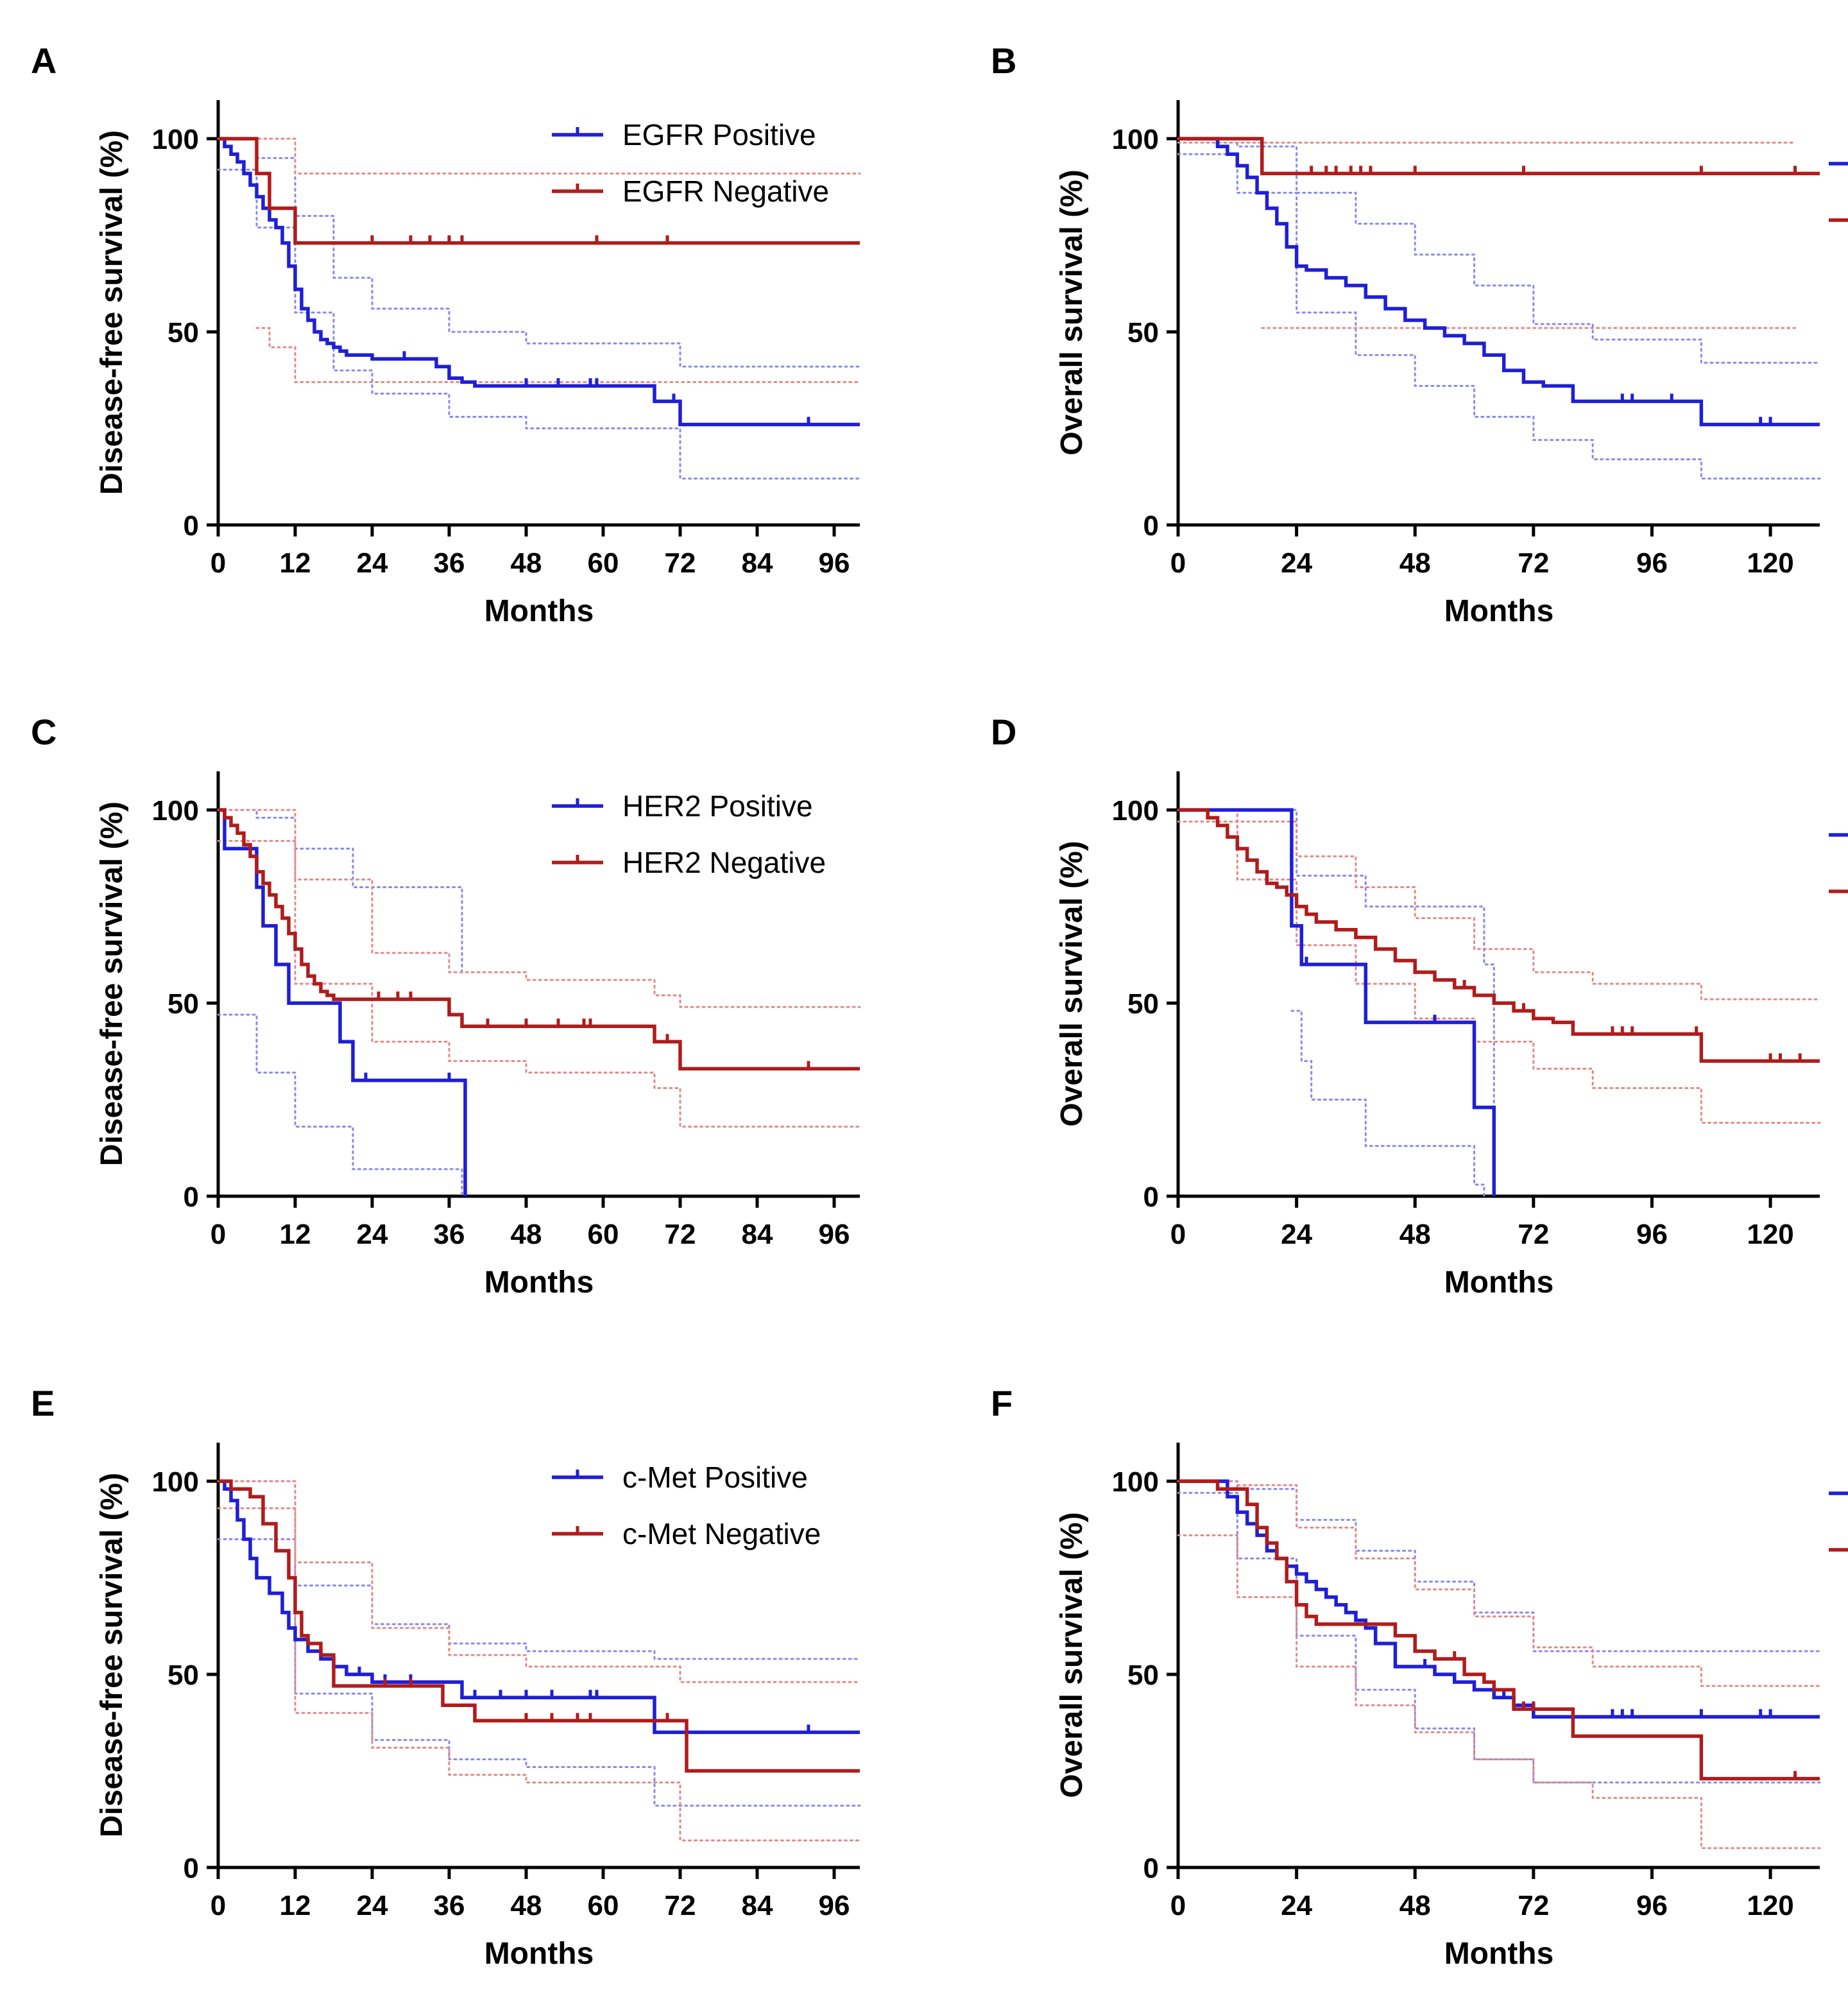 The image size is (1848, 2008). Describe the element at coordinates (724, 863) in the screenshot. I see `legend-label: HER2 Negative` at that location.